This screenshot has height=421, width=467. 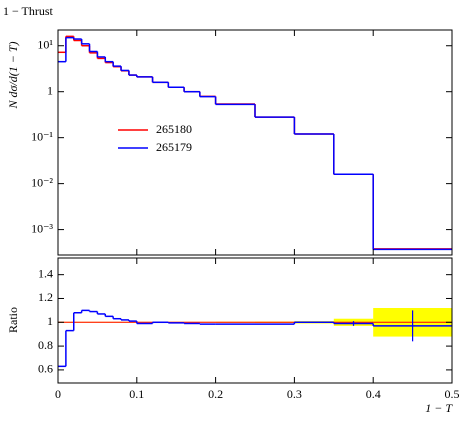 I want to click on ratio-axis-label: Ratio, so click(x=13, y=320).